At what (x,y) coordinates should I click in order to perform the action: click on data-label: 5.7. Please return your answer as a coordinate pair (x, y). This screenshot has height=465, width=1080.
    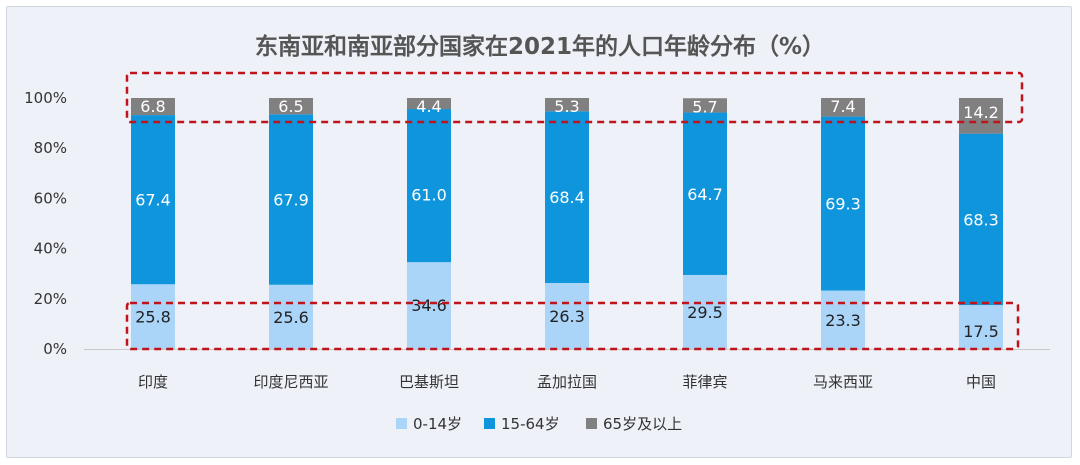
    Looking at the image, I should click on (704, 106).